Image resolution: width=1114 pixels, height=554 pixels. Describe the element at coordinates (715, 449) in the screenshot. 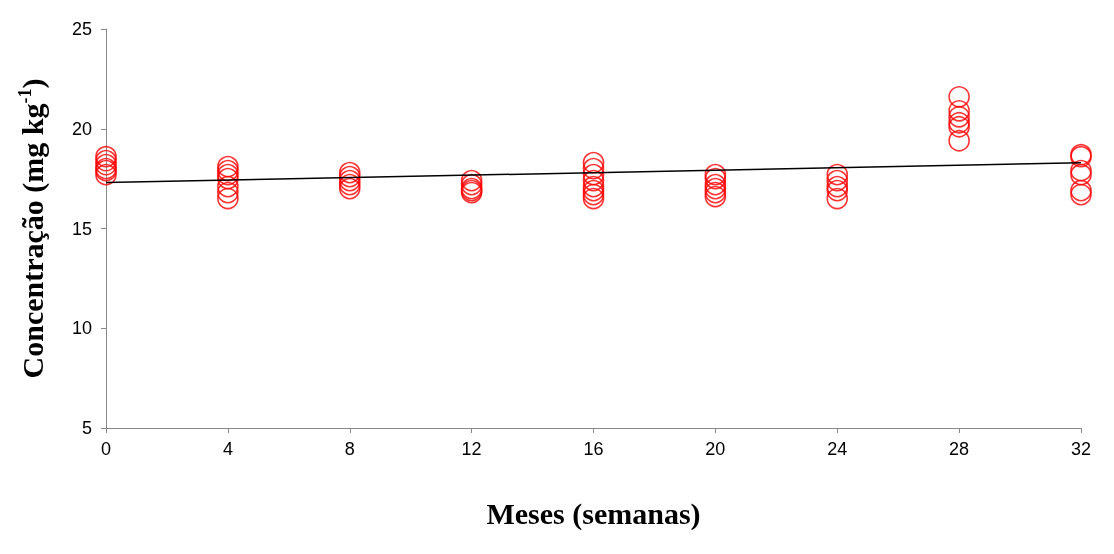

I see `x-tick-label: 20` at that location.